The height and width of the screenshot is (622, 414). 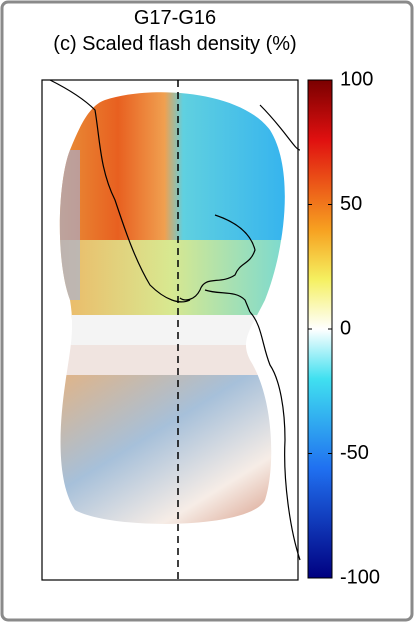 What do you see at coordinates (356, 79) in the screenshot?
I see `tick-label: 100` at bounding box center [356, 79].